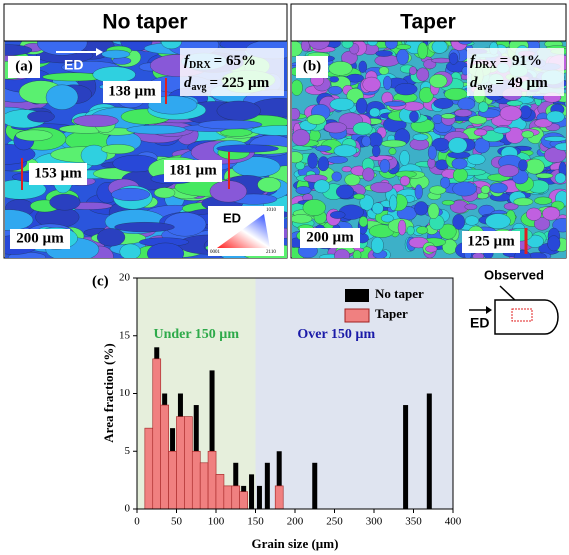 The height and width of the screenshot is (555, 569). What do you see at coordinates (255, 522) in the screenshot?
I see `x-tick-label: 150` at bounding box center [255, 522].